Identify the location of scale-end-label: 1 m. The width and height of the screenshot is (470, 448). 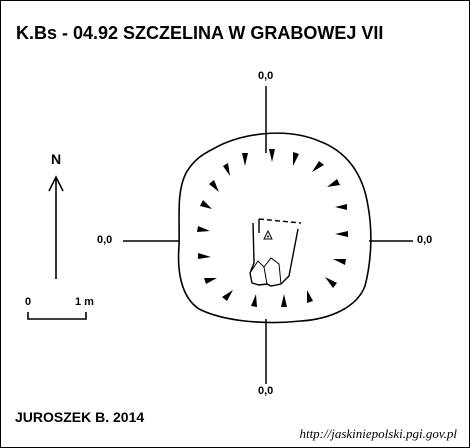
(84, 302).